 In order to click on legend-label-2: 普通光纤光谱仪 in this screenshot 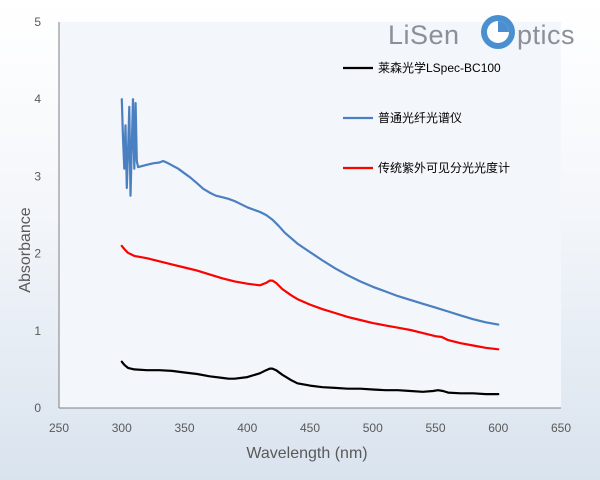, I will do `click(420, 118)`.